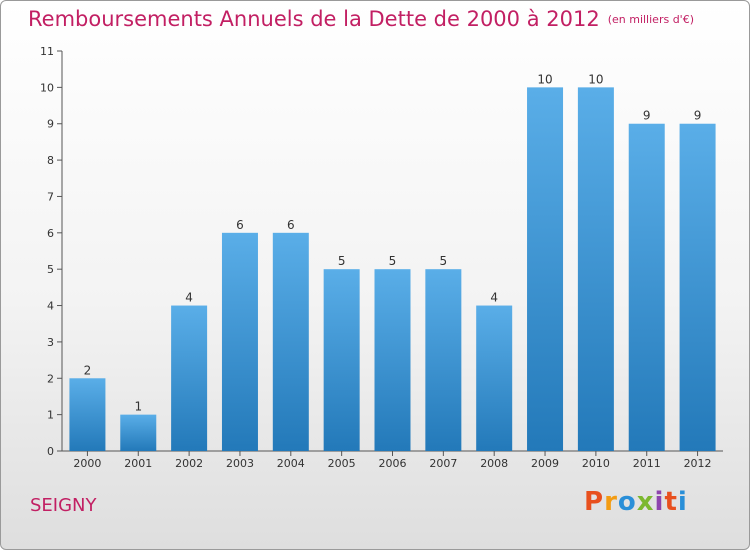 The width and height of the screenshot is (750, 550). I want to click on bar-2008, so click(494, 378).